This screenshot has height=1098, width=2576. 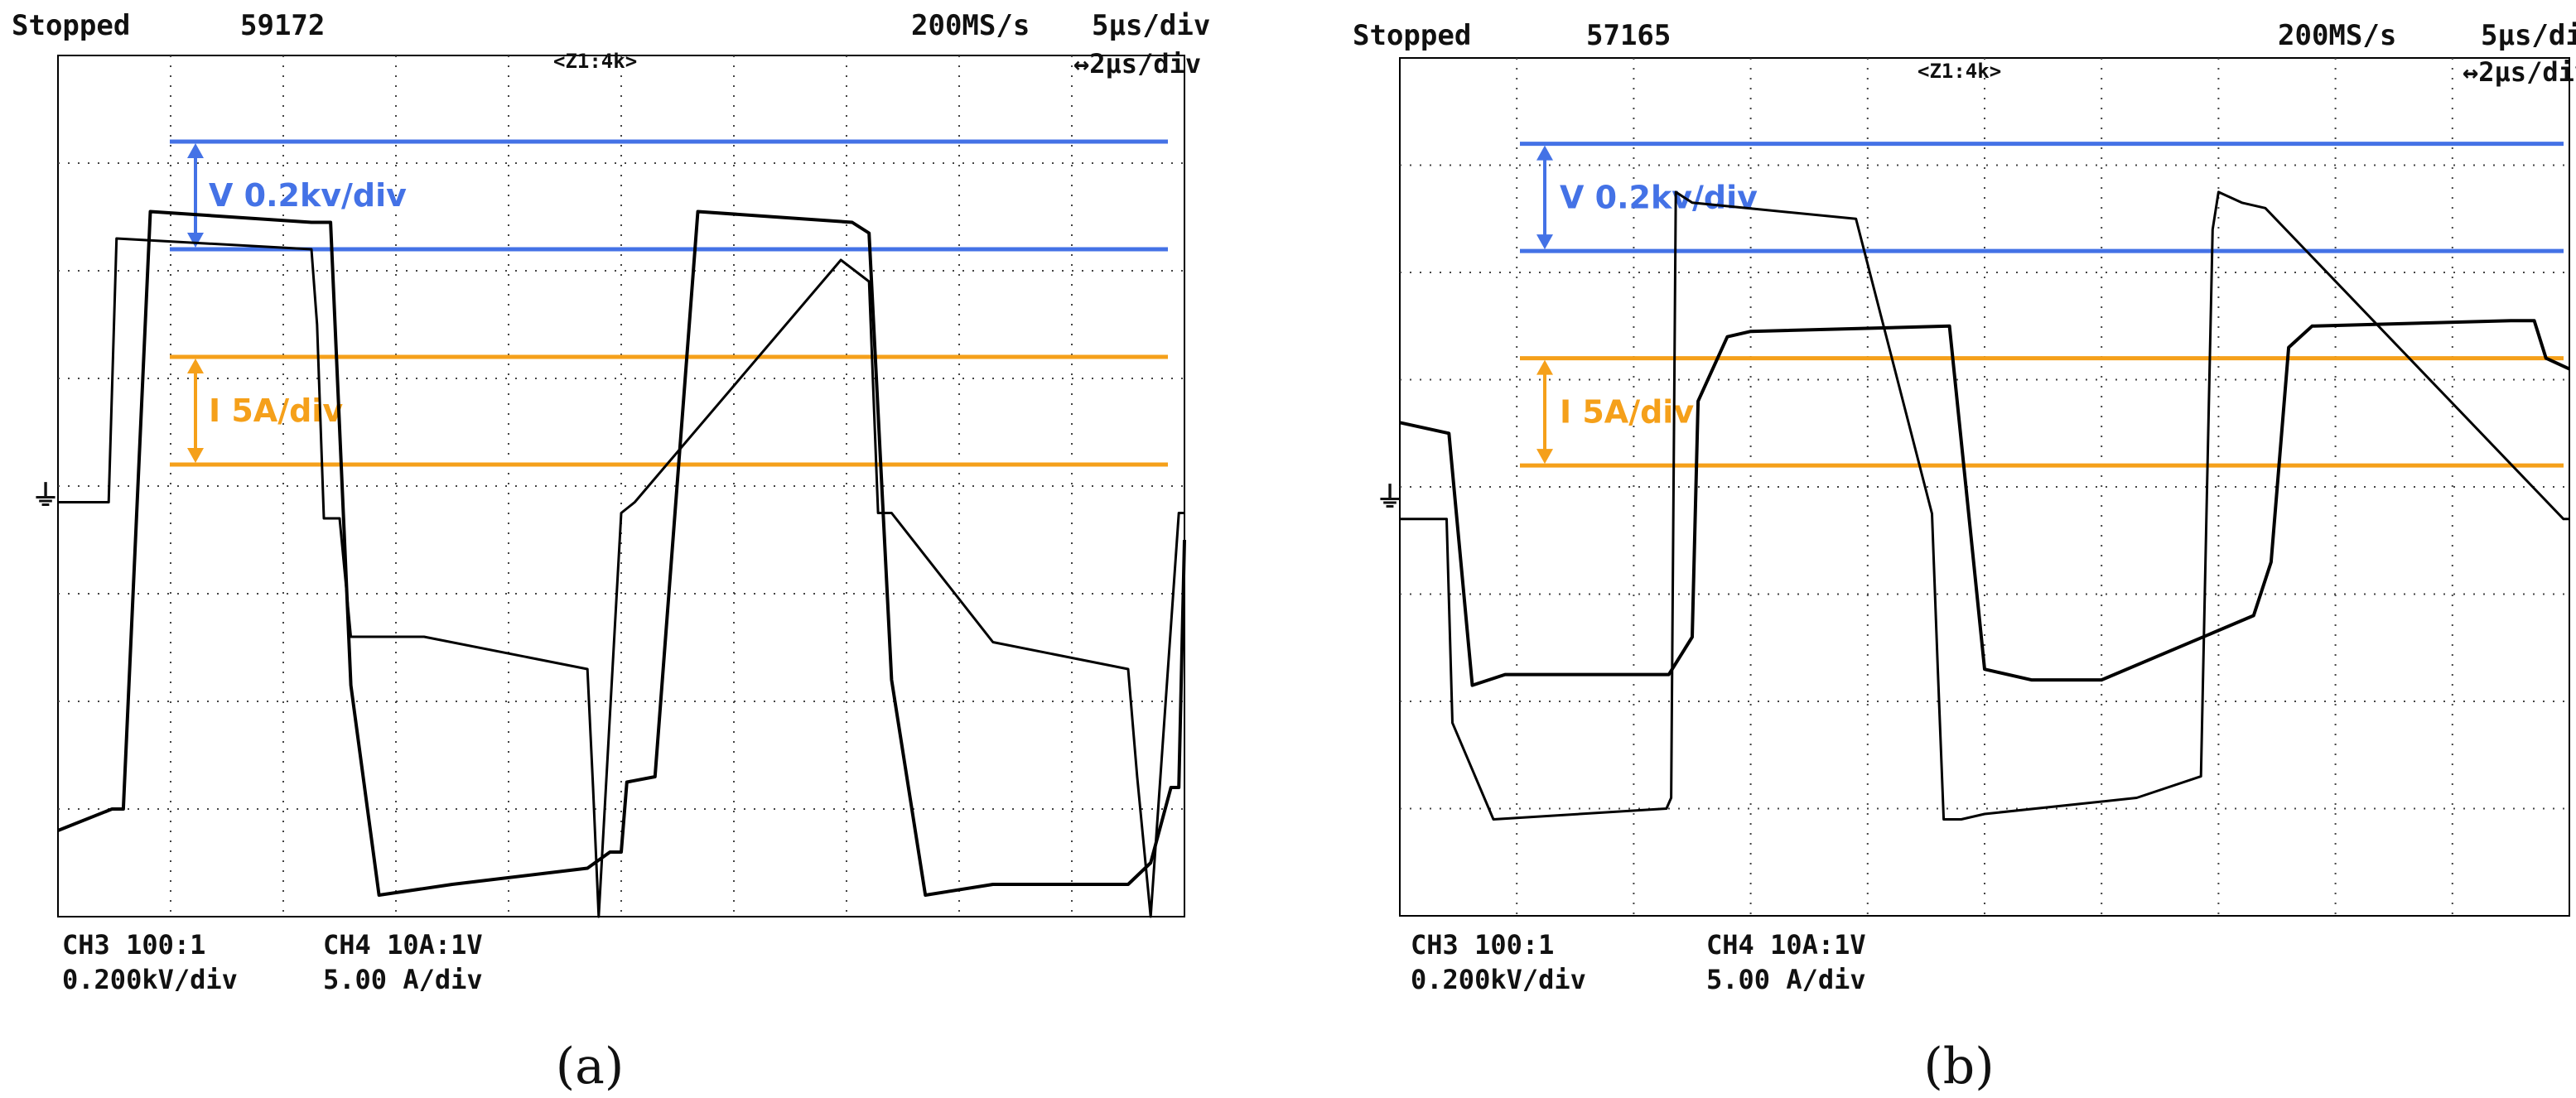 What do you see at coordinates (1958, 1067) in the screenshot?
I see `panel-caption: (b)` at bounding box center [1958, 1067].